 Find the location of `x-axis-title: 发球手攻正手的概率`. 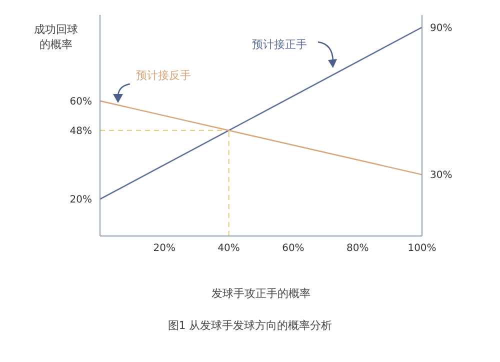

x-axis-title: 发球手攻正手的概率 is located at coordinates (261, 293).